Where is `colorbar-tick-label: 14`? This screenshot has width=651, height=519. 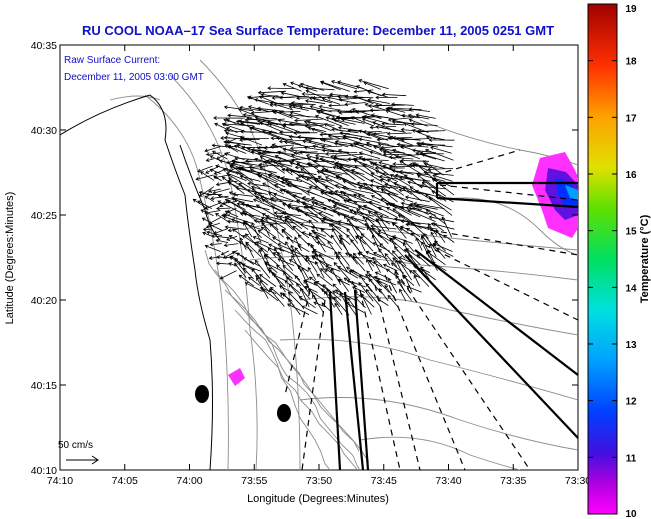
colorbar-tick-label: 14 is located at coordinates (631, 288).